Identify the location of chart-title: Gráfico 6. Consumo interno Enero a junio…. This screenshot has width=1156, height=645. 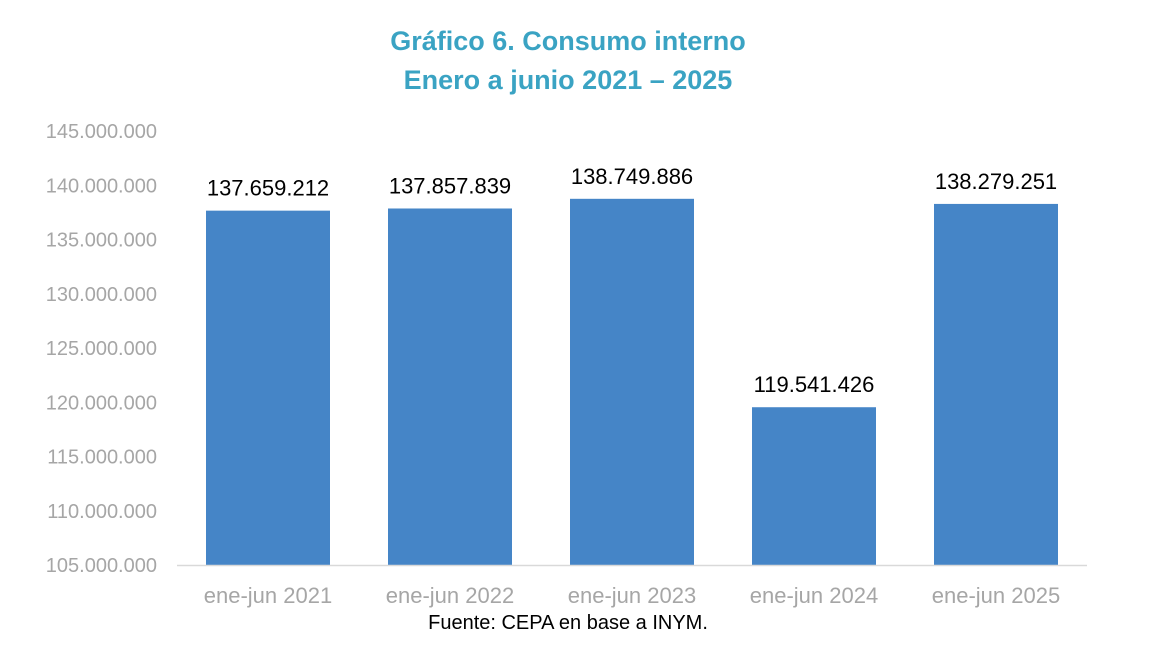
(568, 61).